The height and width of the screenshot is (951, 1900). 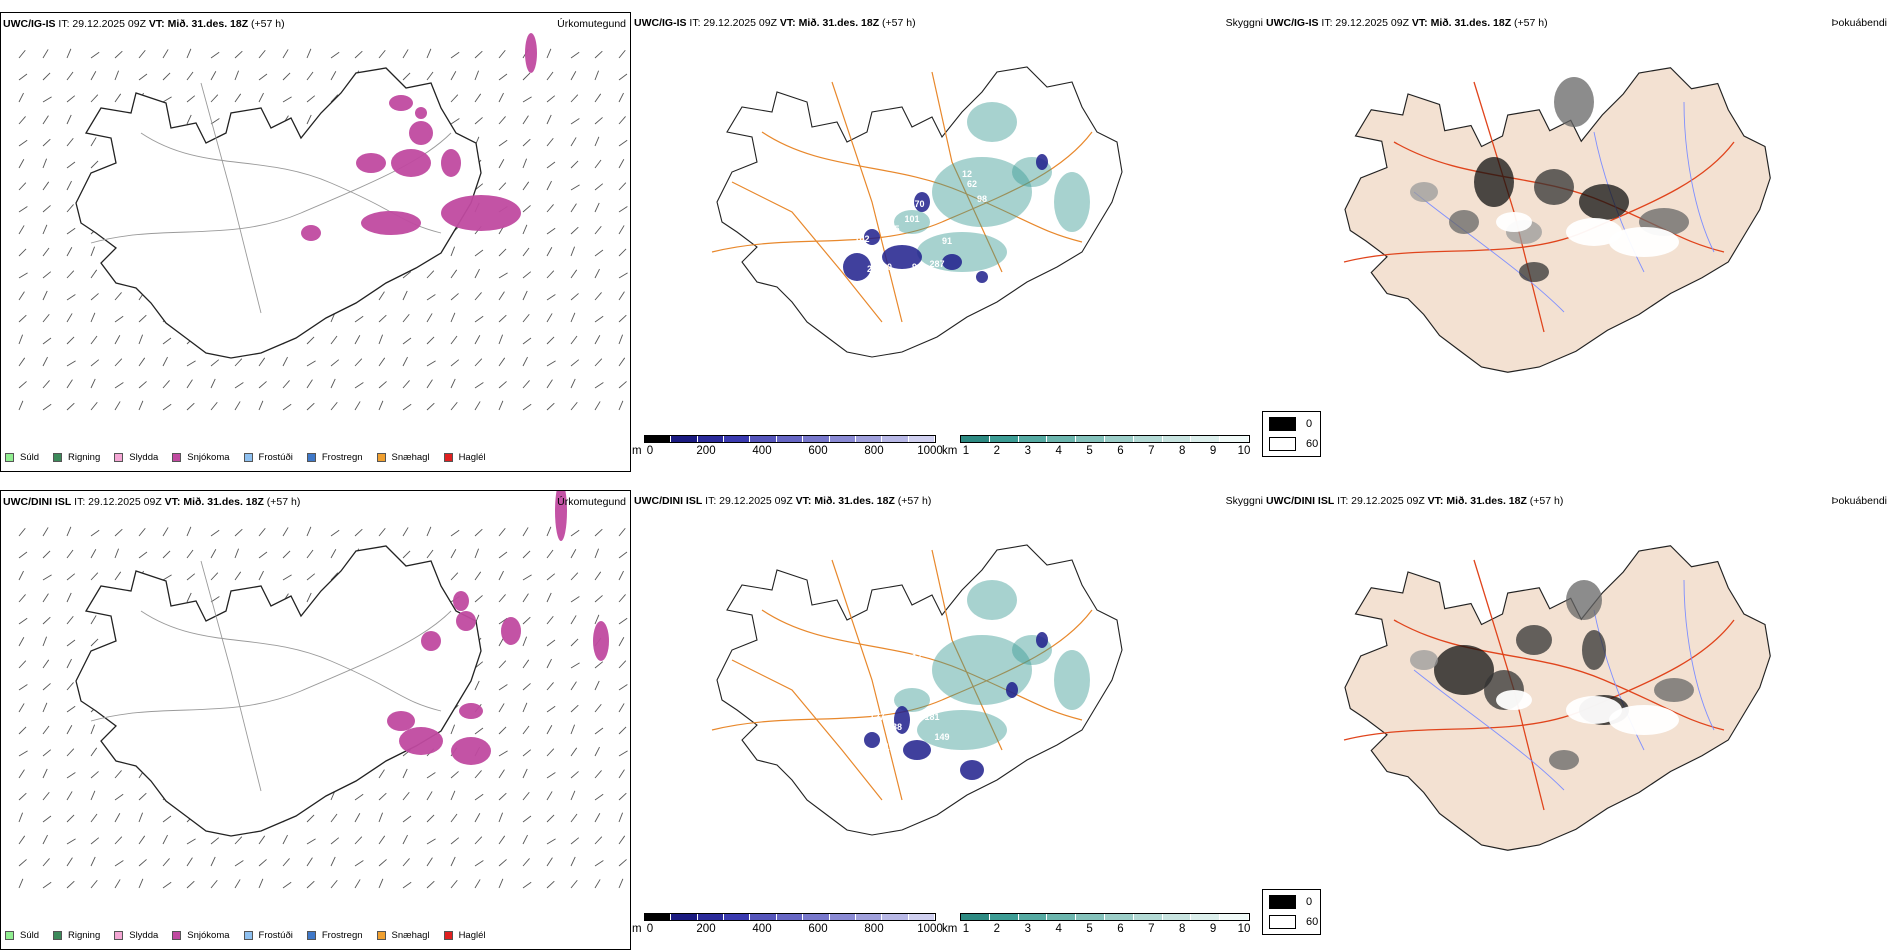 What do you see at coordinates (410, 457) in the screenshot?
I see `legend-label: Snæhagl` at bounding box center [410, 457].